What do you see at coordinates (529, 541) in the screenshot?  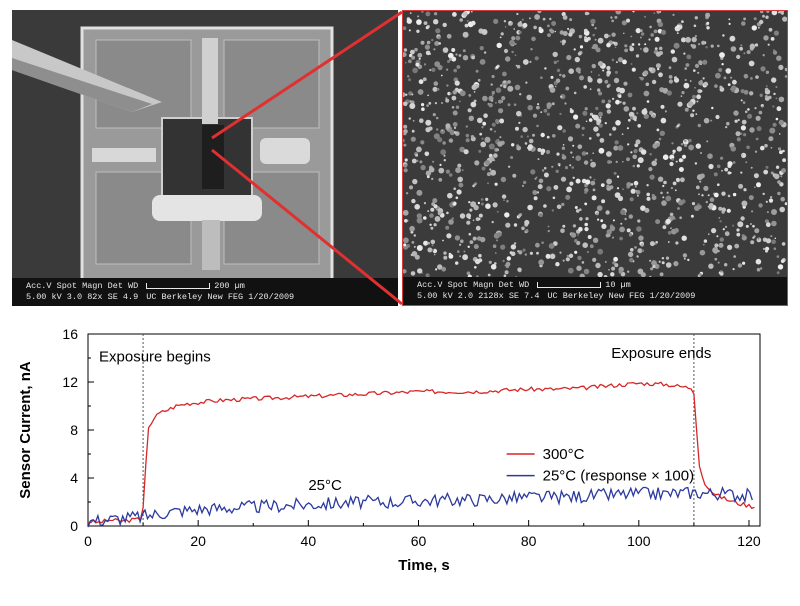 I see `x-tick-label: 80` at bounding box center [529, 541].